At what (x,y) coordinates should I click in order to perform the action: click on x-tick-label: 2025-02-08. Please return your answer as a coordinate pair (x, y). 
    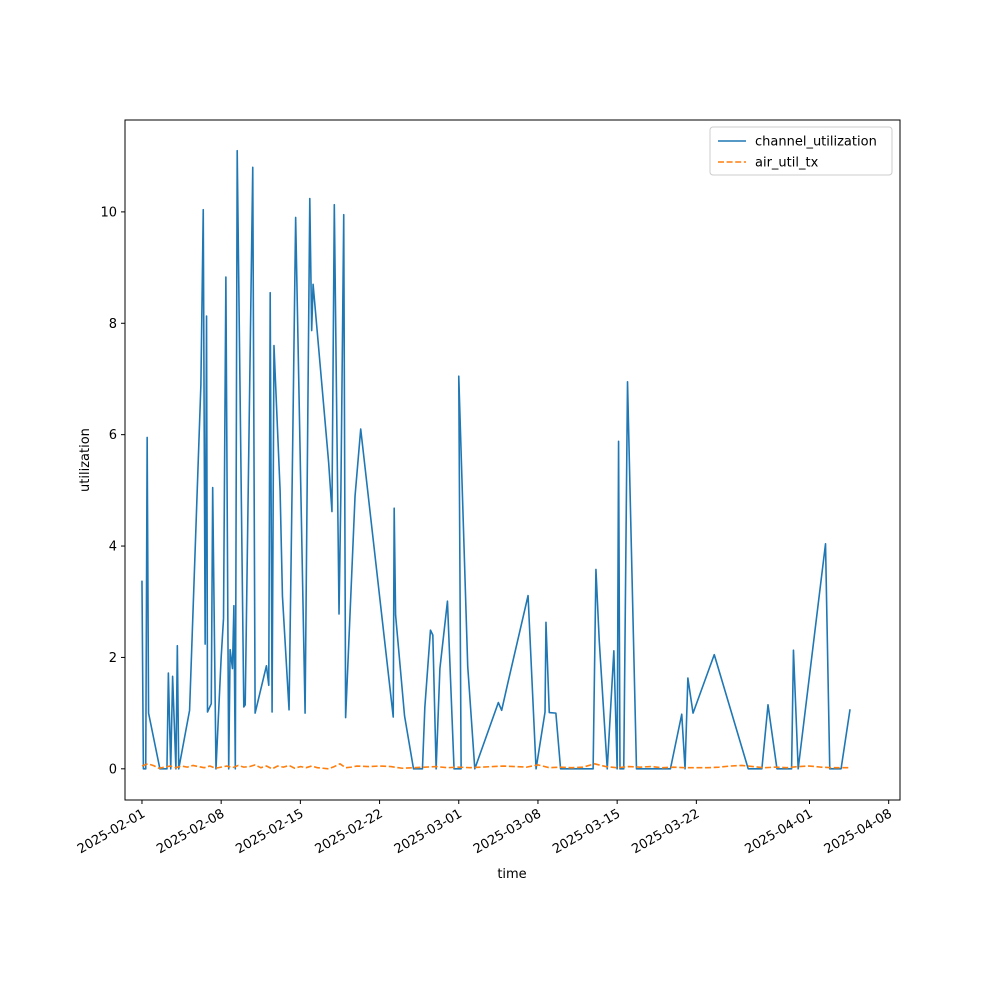
    Looking at the image, I should click on (190, 831).